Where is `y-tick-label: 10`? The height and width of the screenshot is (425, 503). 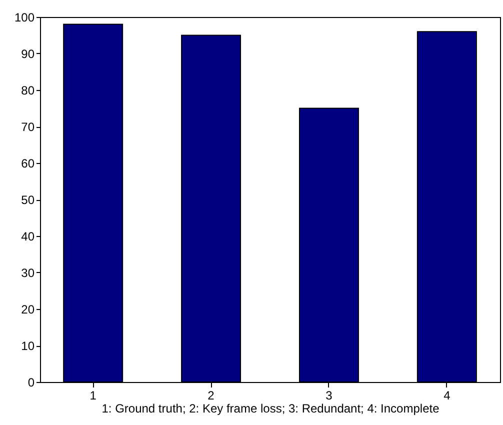
y-tick-label: 10 is located at coordinates (28, 346).